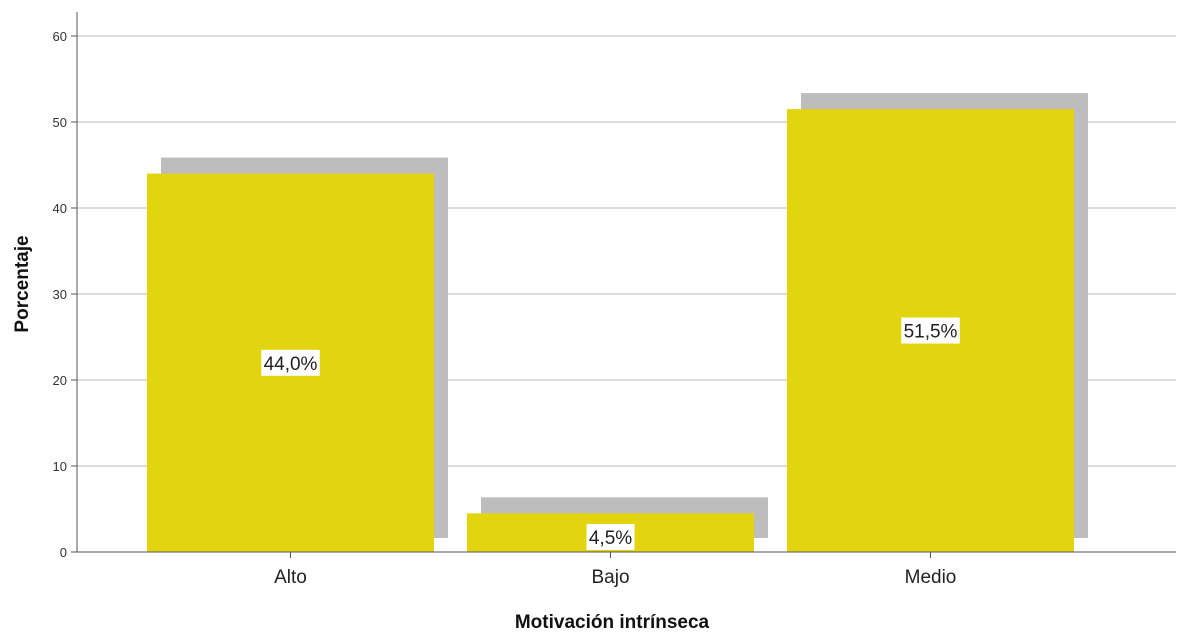 Image resolution: width=1190 pixels, height=633 pixels. Describe the element at coordinates (63, 552) in the screenshot. I see `y-tick-label: 0` at that location.